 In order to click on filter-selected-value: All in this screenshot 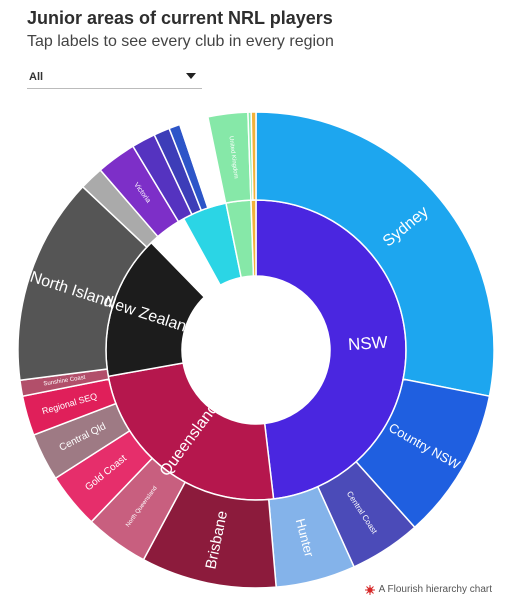, I will do `click(36, 77)`.